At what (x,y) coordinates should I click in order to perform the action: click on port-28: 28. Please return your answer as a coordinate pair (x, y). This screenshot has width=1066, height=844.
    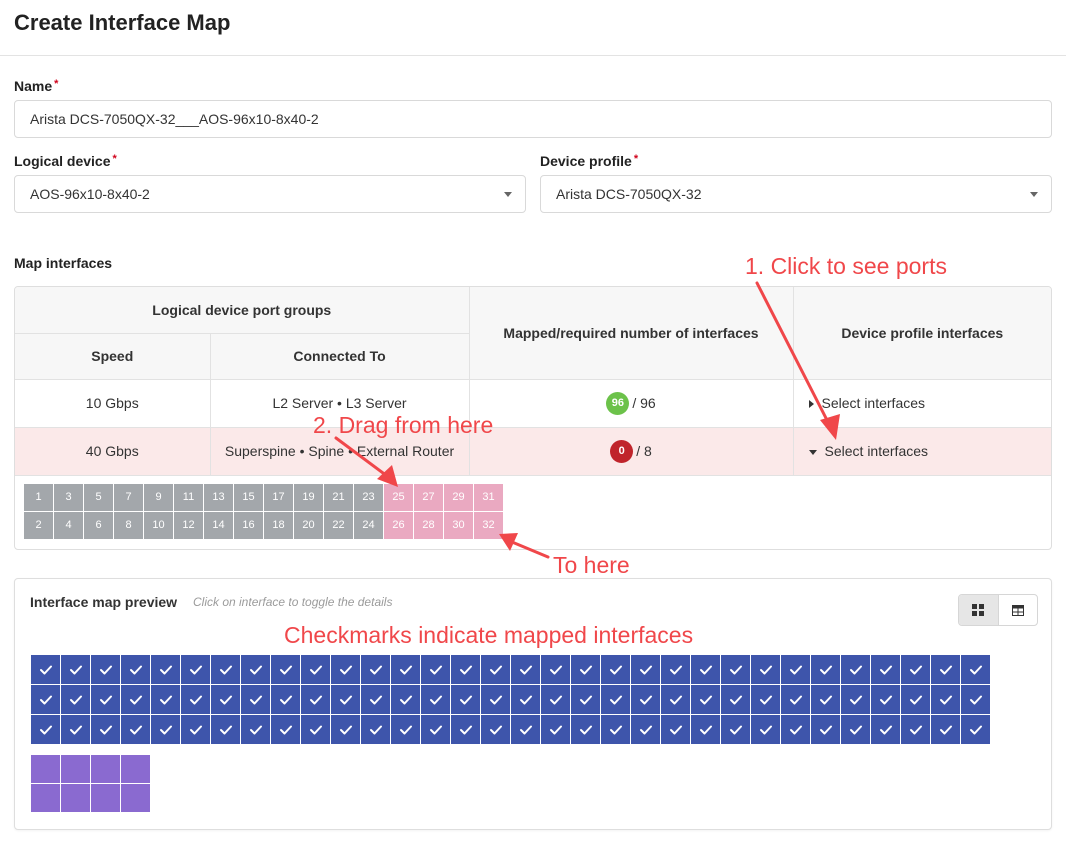
    Looking at the image, I should click on (428, 525).